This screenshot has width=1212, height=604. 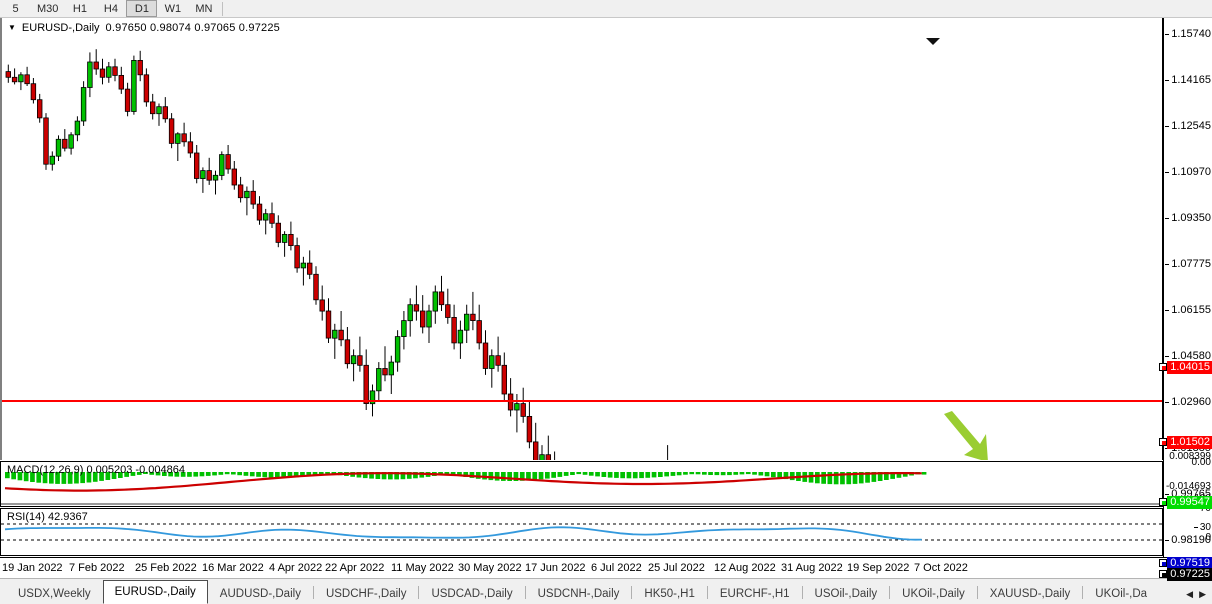 I want to click on timeframe-button-h4: H4, so click(x=110, y=8).